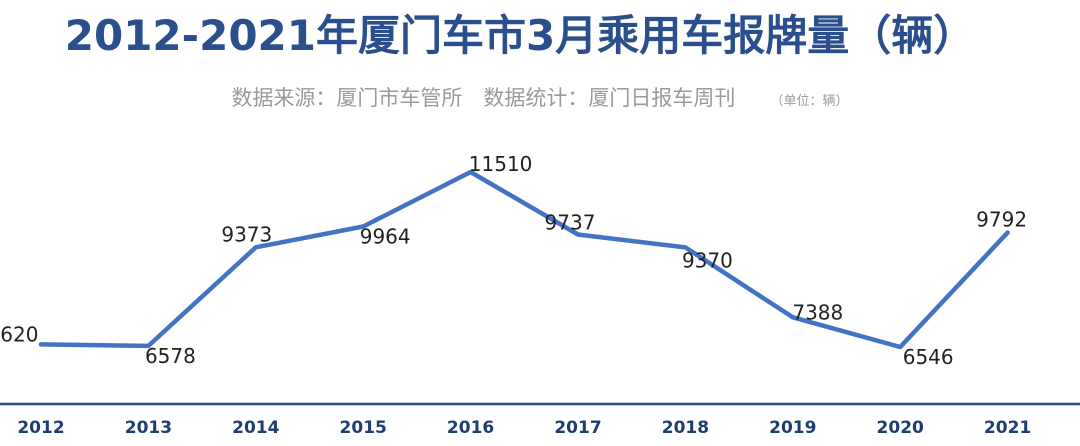  What do you see at coordinates (40, 428) in the screenshot?
I see `x-tick-label: 2012` at bounding box center [40, 428].